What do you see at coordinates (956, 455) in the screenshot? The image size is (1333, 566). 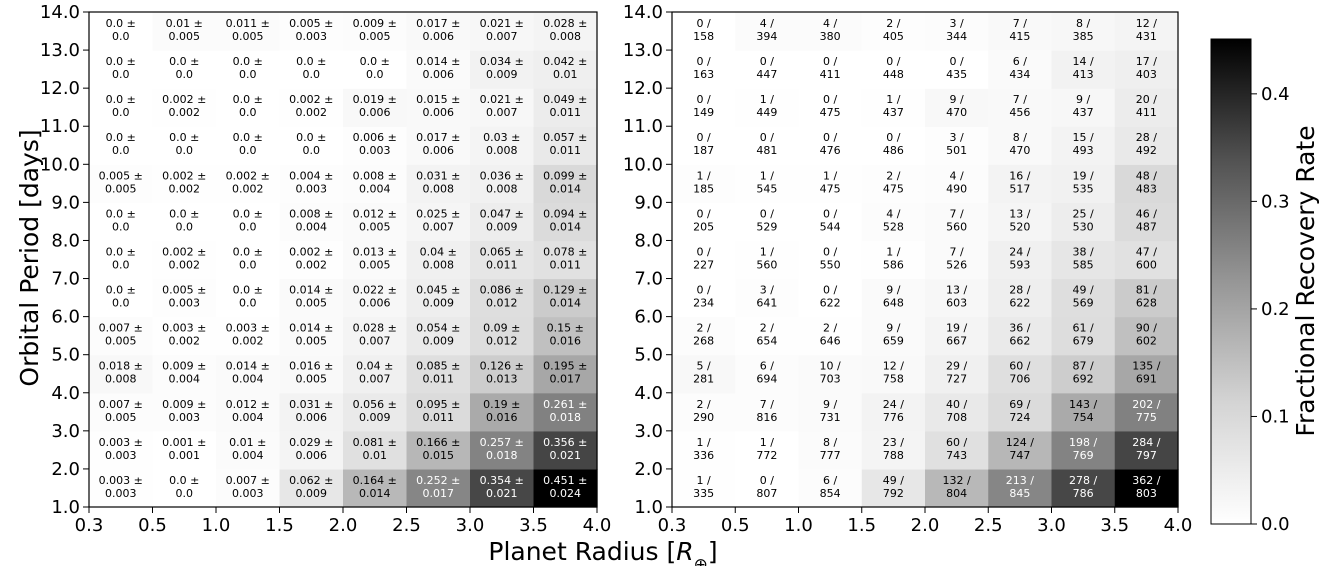 I see `cell-label-bottom: 743` at bounding box center [956, 455].